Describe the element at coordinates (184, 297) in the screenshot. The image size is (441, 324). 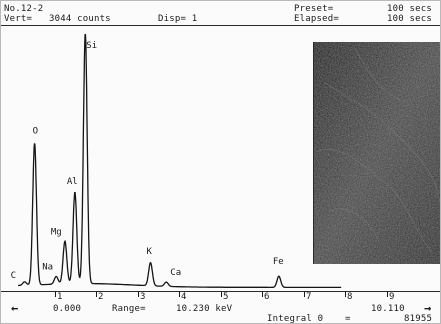
I see `x-tick-label-4: 4` at that location.